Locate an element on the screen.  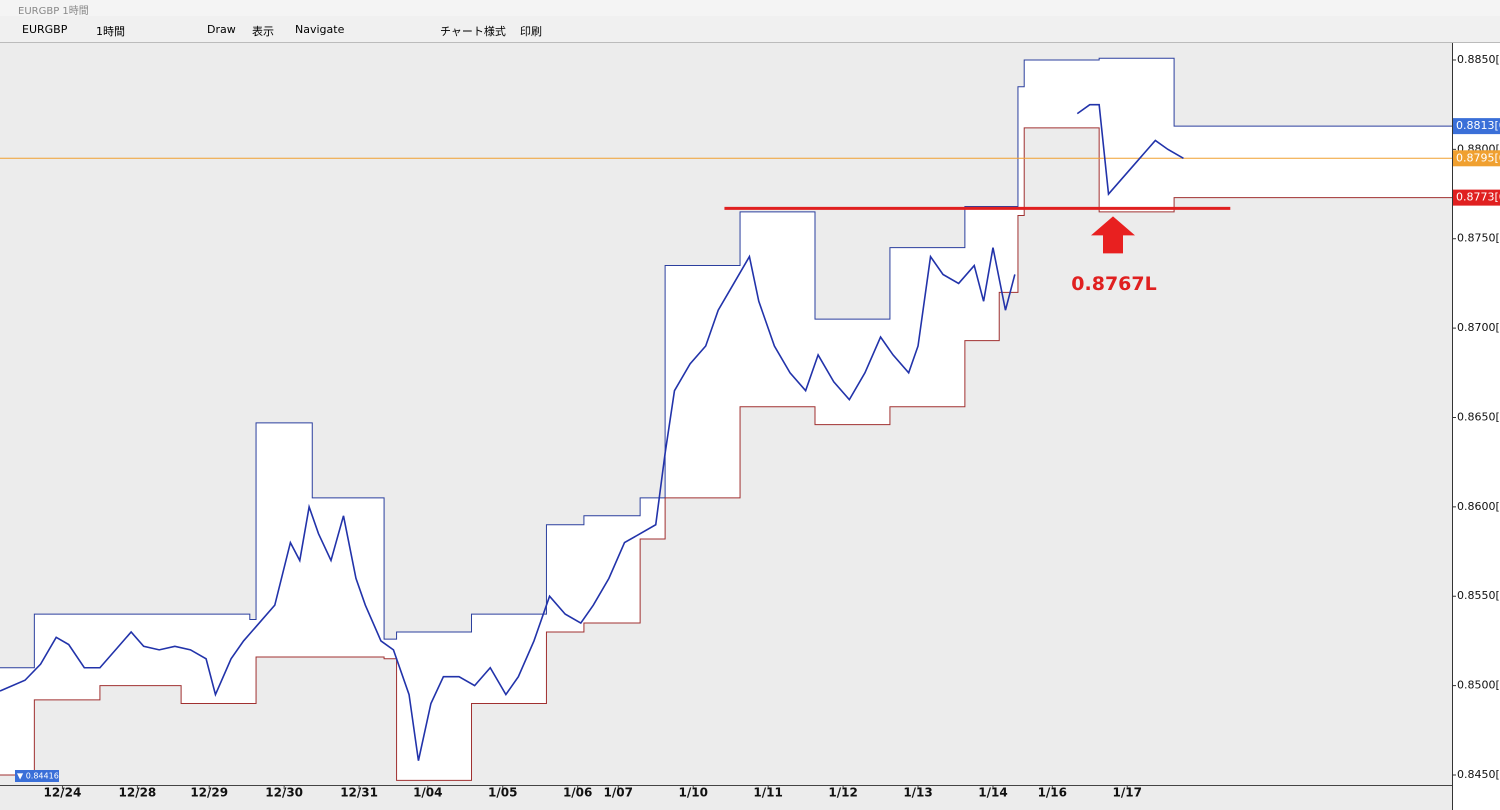
x-tick-label: 1/10 is located at coordinates (692, 793).